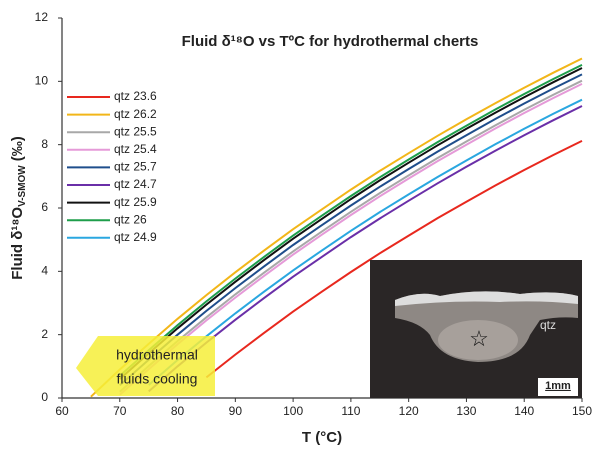 This screenshot has width=593, height=452. Describe the element at coordinates (44, 271) in the screenshot. I see `y-tick-label: 4` at that location.